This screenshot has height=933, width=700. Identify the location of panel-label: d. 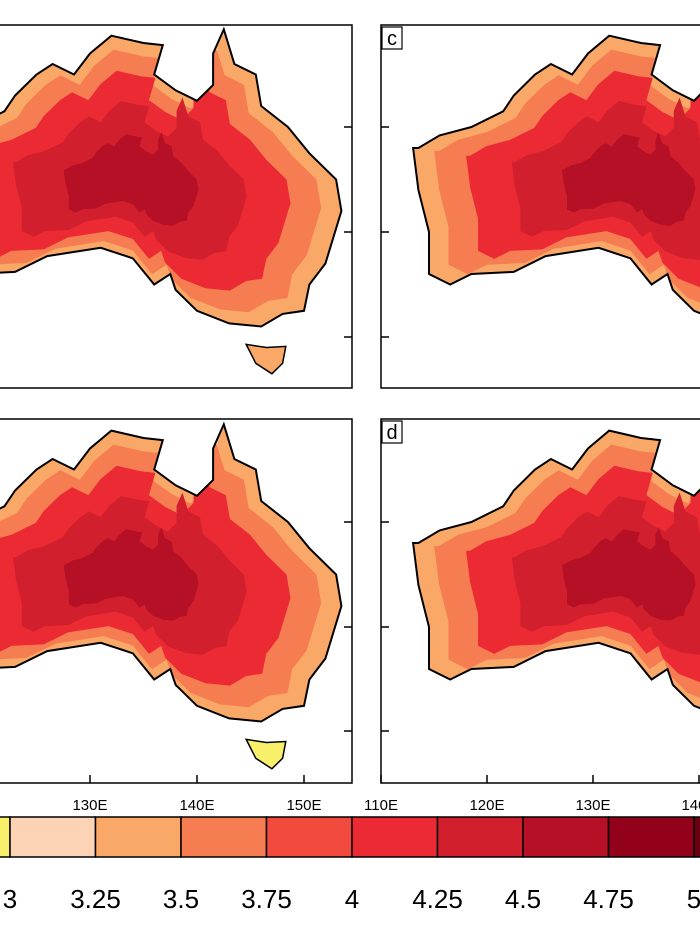
(391, 433).